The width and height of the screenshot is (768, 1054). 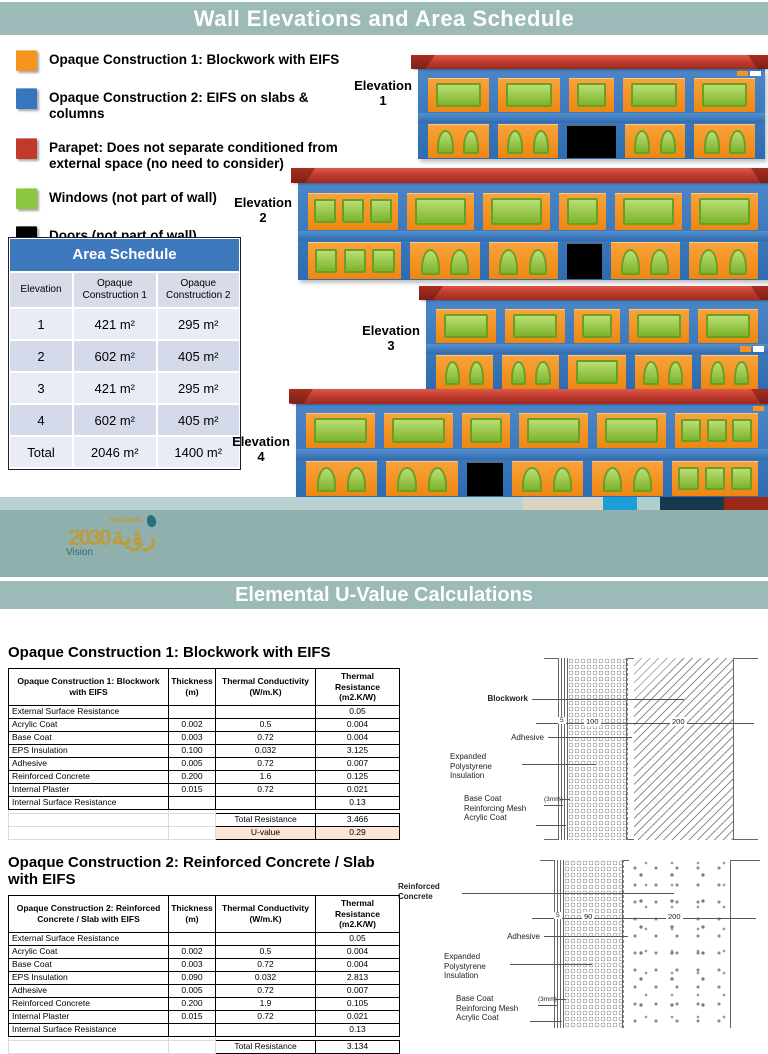 What do you see at coordinates (558, 944) in the screenshot?
I see `coat-layers` at bounding box center [558, 944].